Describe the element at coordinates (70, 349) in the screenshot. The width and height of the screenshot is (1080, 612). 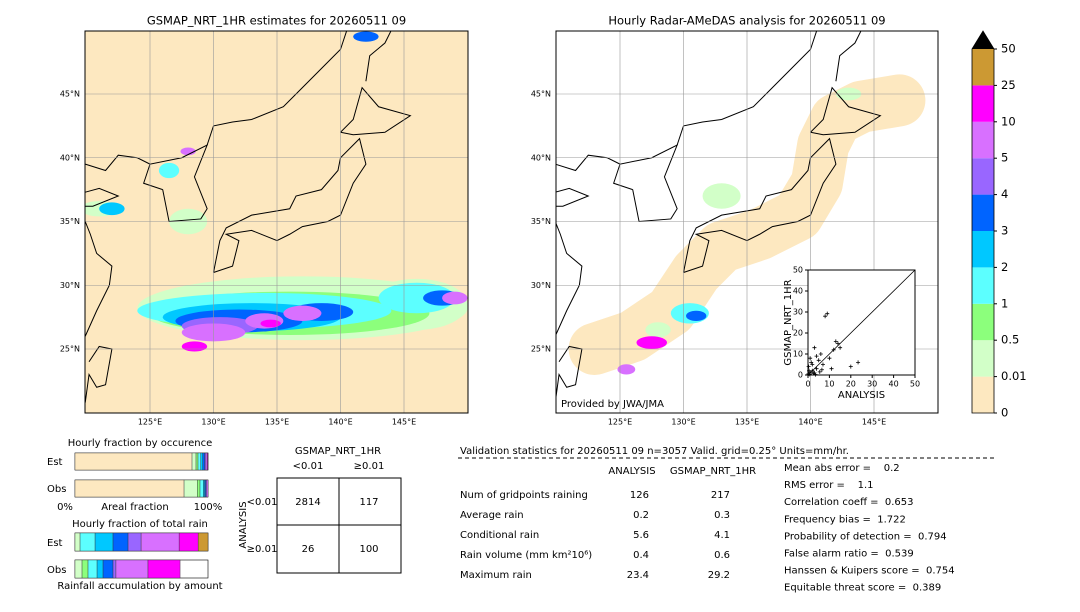
I see `lat-label: 25°N` at that location.